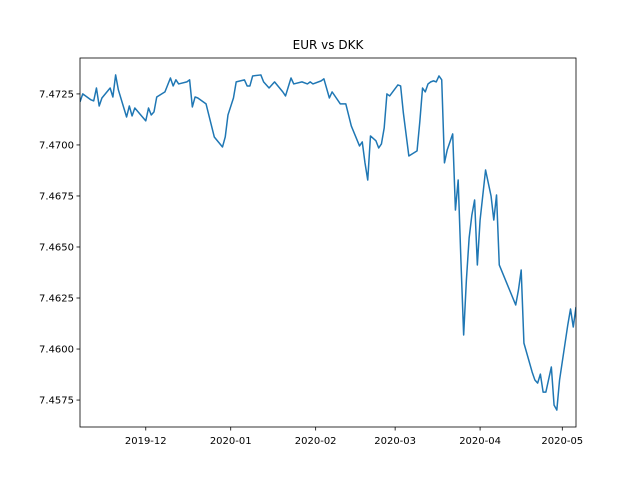  Describe the element at coordinates (316, 441) in the screenshot. I see `x-tick-label: 2020-02` at that location.